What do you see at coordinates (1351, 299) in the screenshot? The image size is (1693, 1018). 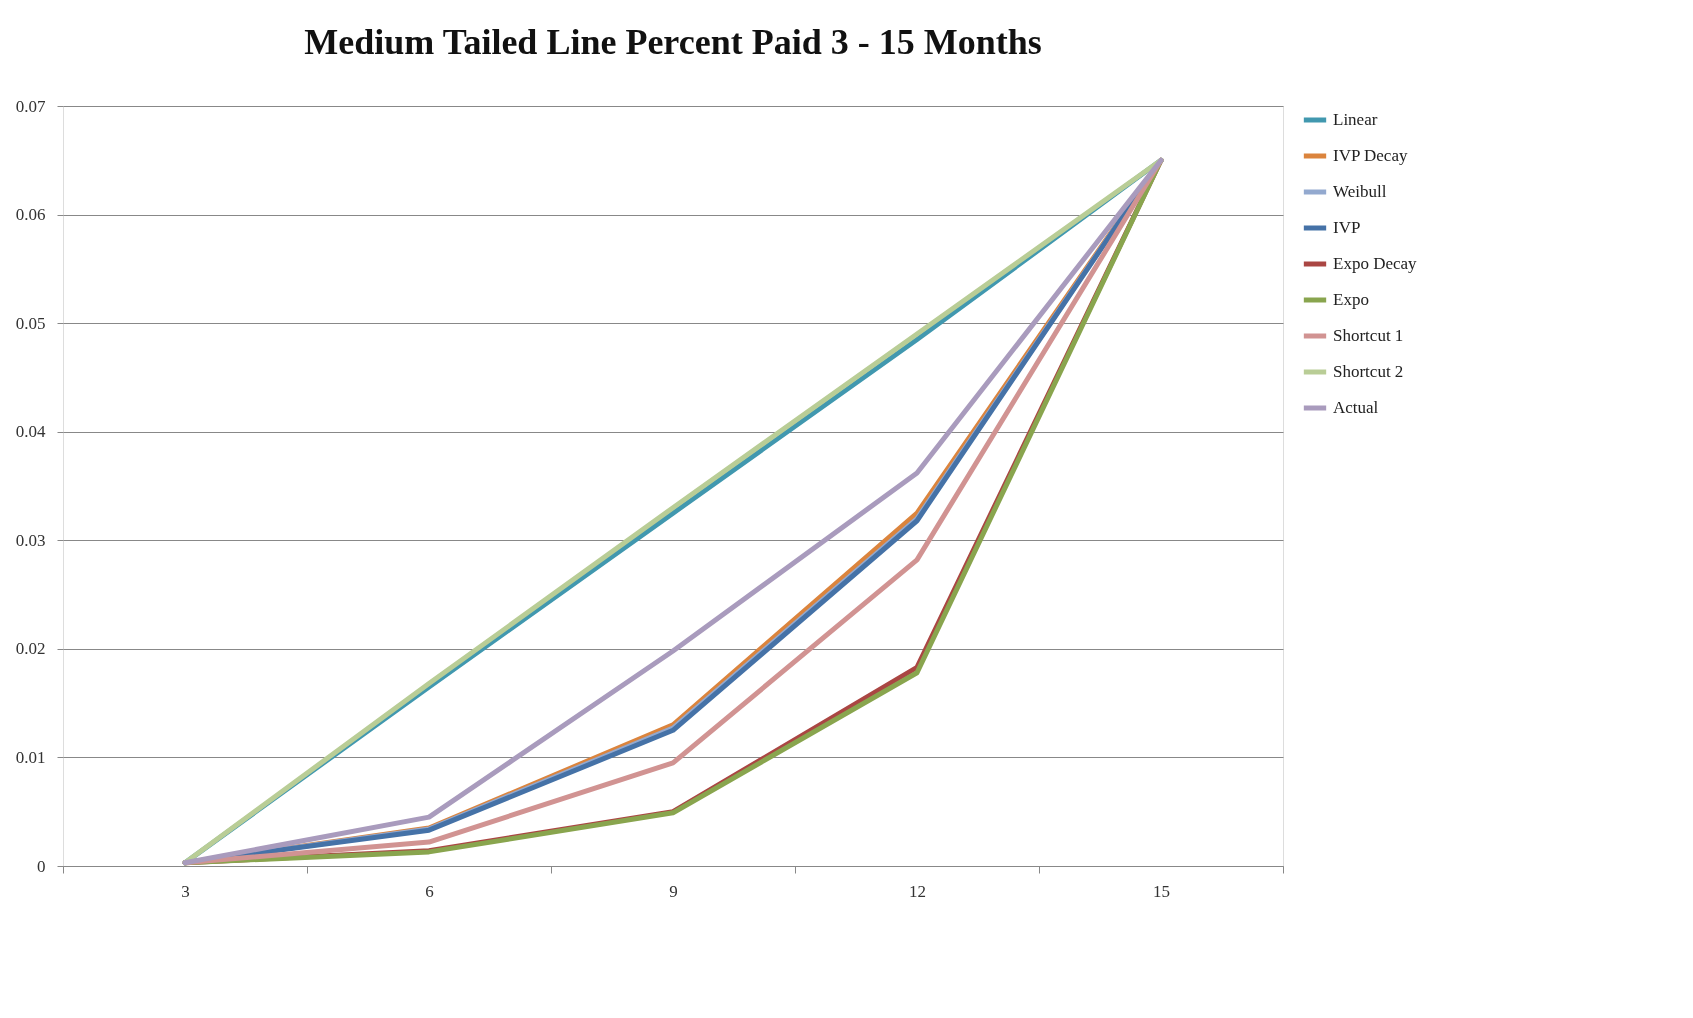 I see `legend-label: Expo` at bounding box center [1351, 299].